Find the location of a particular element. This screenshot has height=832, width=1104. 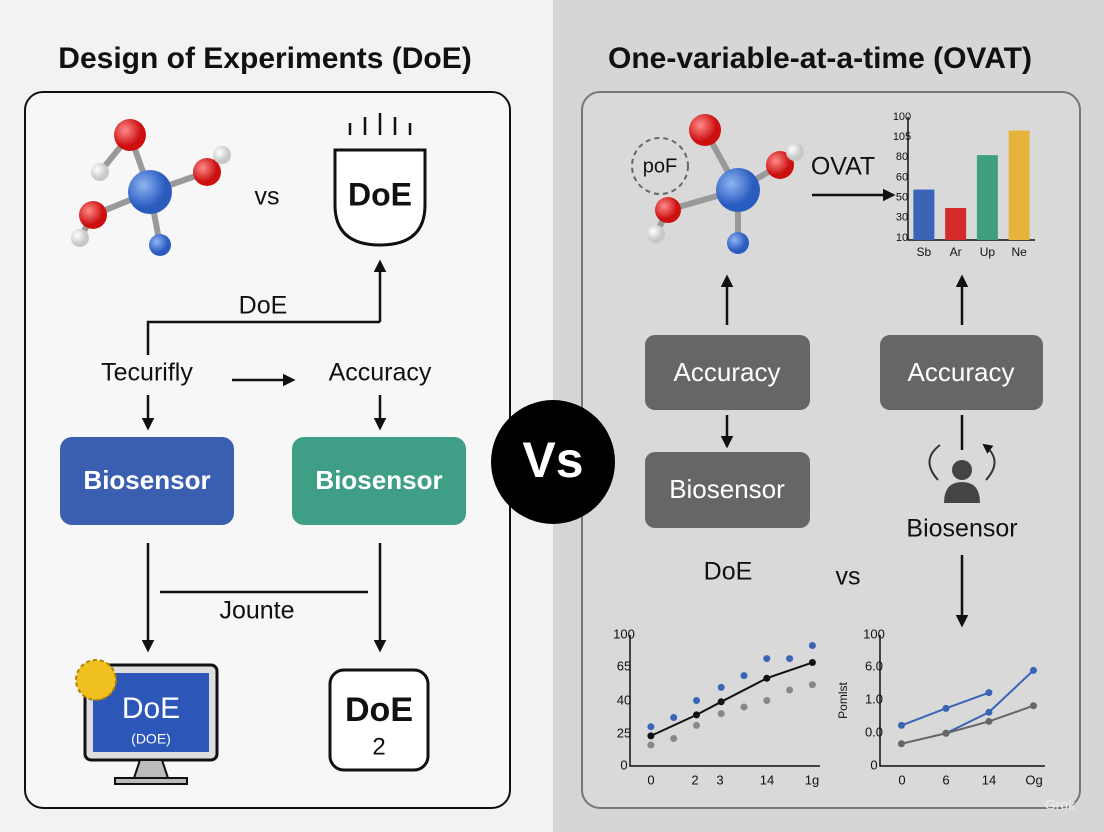

y-tick-label: 6.0 is located at coordinates (874, 665).